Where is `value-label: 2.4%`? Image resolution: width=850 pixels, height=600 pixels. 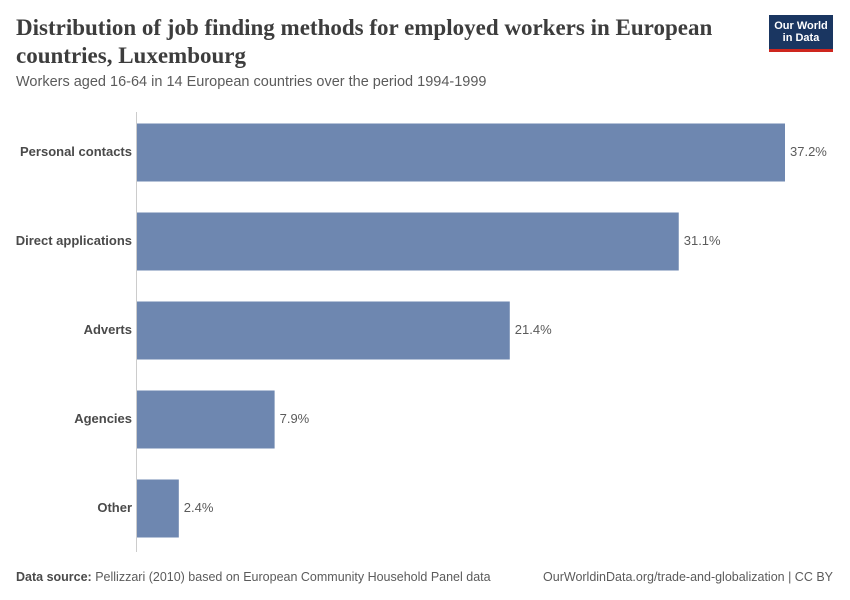
value-label: 2.4% is located at coordinates (199, 507).